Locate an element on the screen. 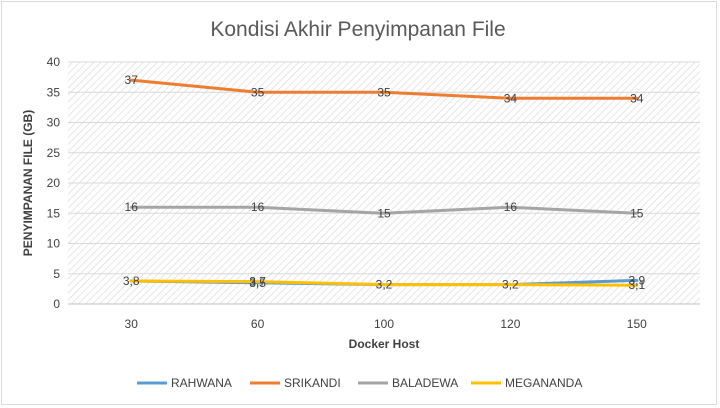 The height and width of the screenshot is (408, 720). chart-title: Kondisi Akhir Penyimpanan File is located at coordinates (357, 29).